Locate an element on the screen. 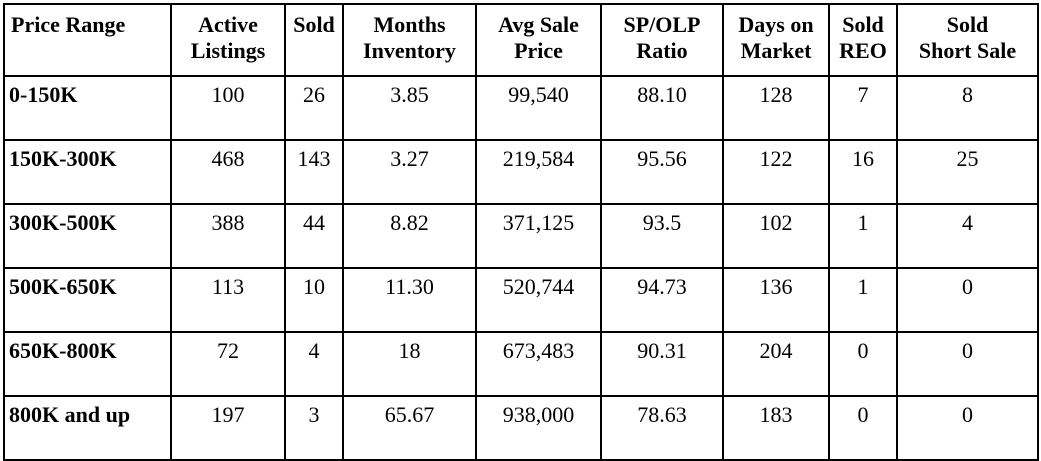 The height and width of the screenshot is (461, 1041). cell-days-on-market: 122 is located at coordinates (777, 173).